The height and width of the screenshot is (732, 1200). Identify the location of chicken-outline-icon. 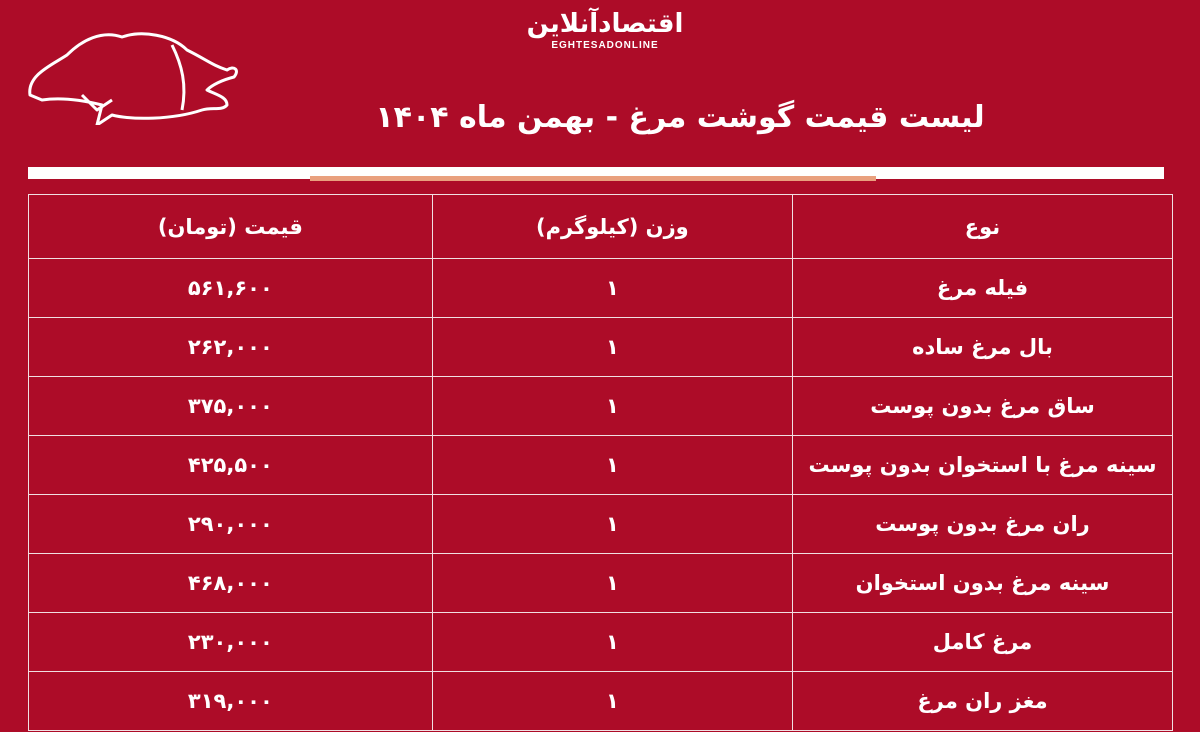
(133, 78).